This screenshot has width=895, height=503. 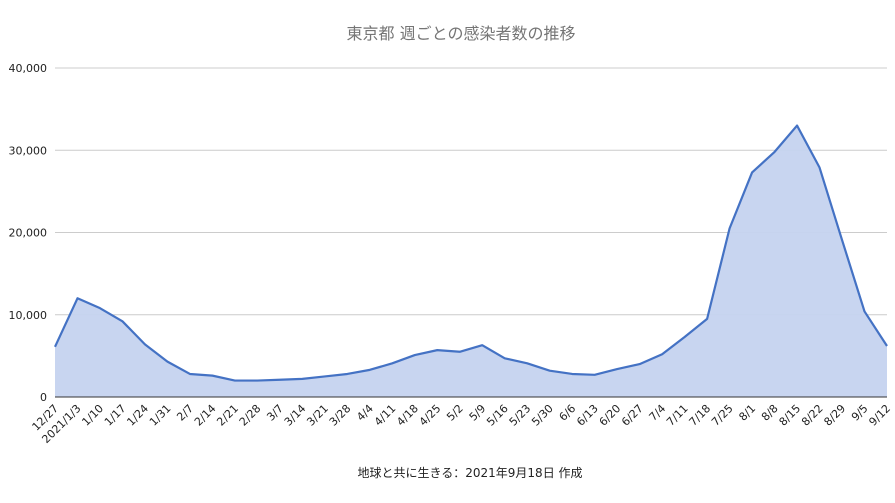 What do you see at coordinates (455, 413) in the screenshot?
I see `x-tick-label: 5/2` at bounding box center [455, 413].